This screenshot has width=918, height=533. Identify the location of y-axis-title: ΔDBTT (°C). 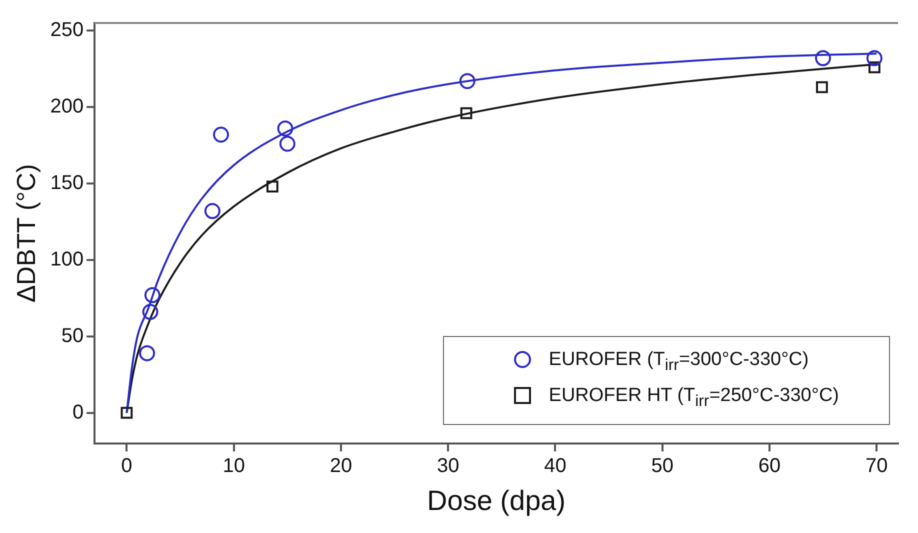
(25, 233).